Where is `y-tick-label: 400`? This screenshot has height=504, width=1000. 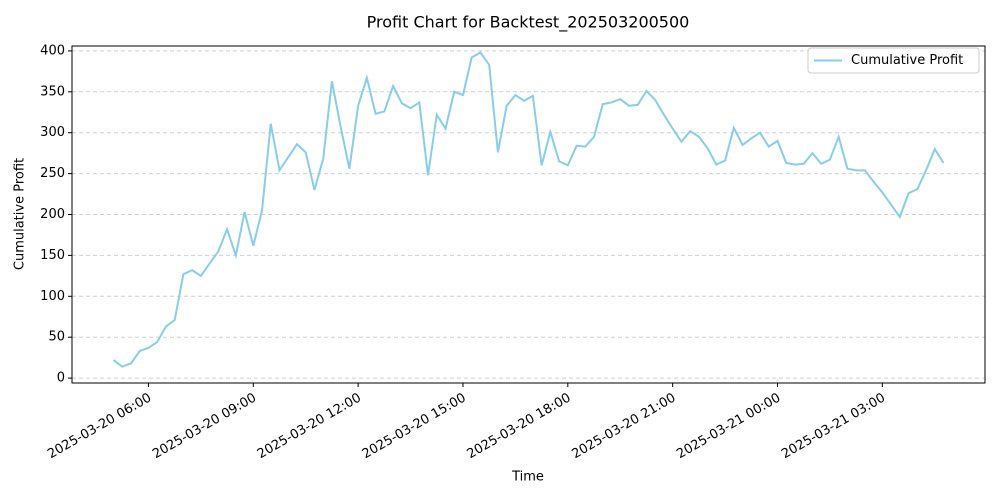
y-tick-label: 400 is located at coordinates (52, 50).